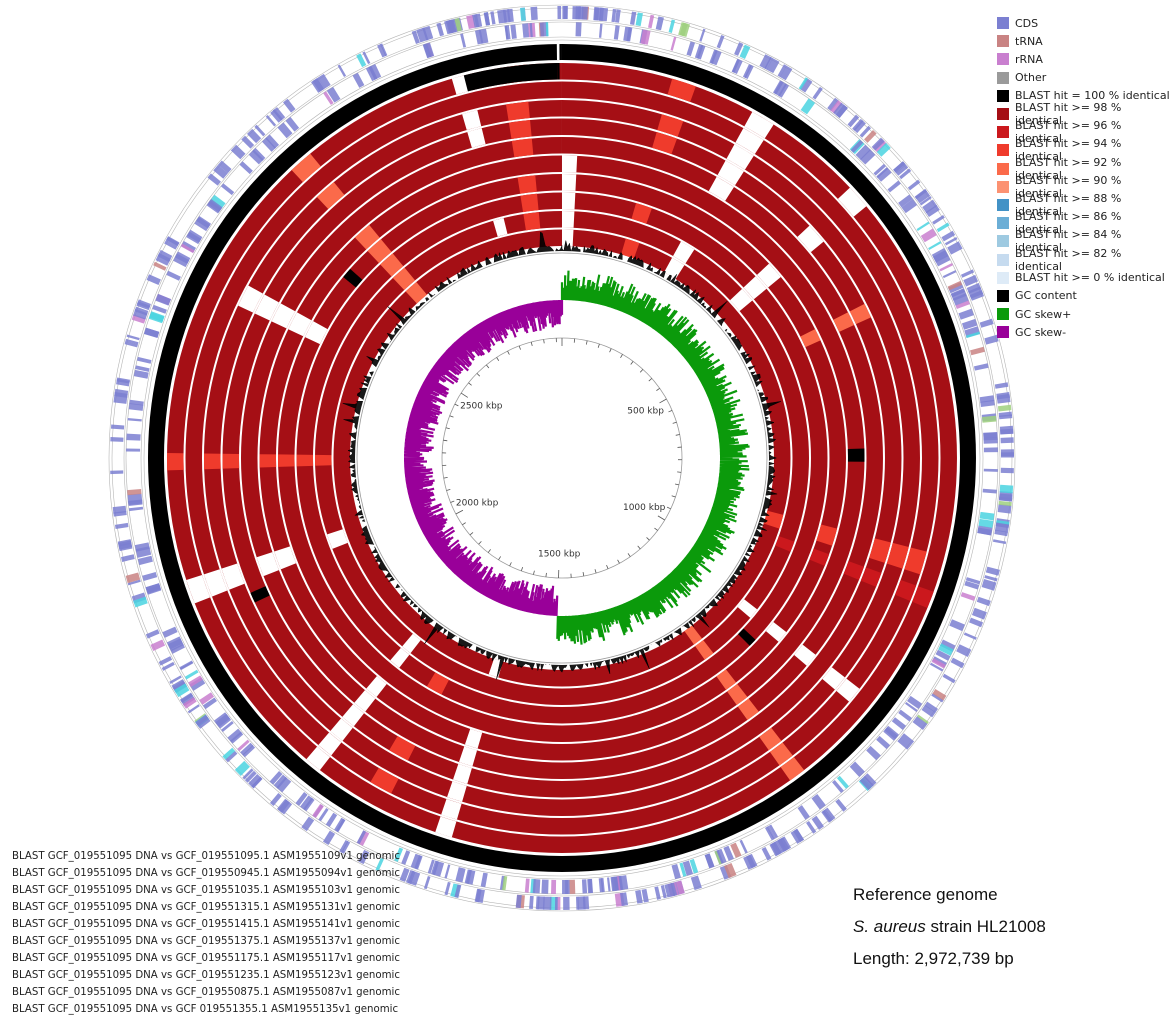  I want to click on legend-label: BLAST hit >= 92 % identical, so click(1068, 168).